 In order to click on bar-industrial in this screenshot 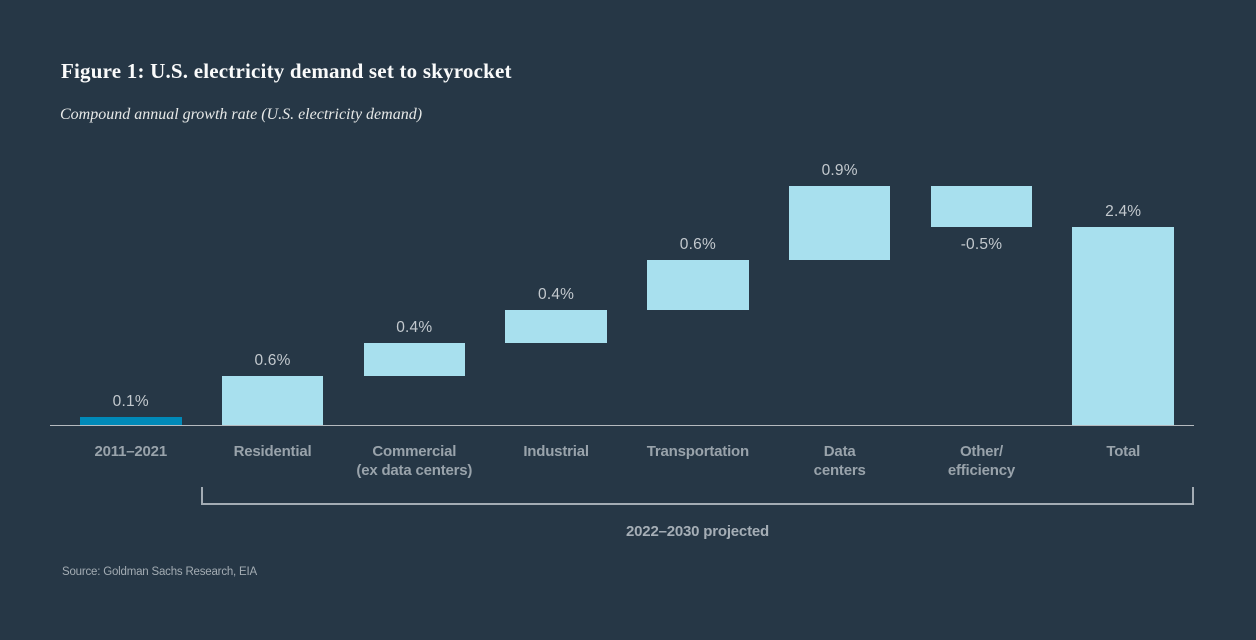, I will do `click(556, 326)`.